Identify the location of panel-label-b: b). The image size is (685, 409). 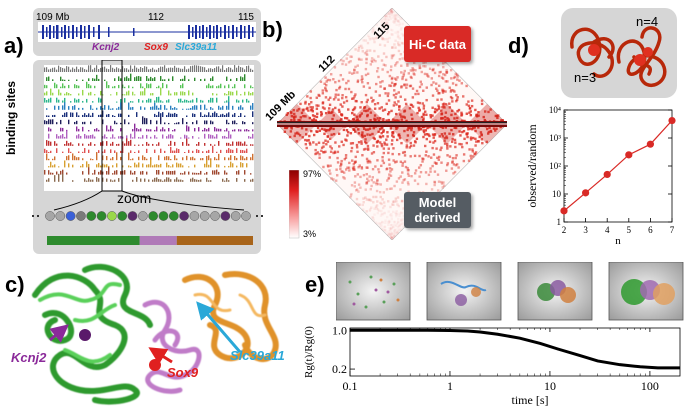
(272, 29).